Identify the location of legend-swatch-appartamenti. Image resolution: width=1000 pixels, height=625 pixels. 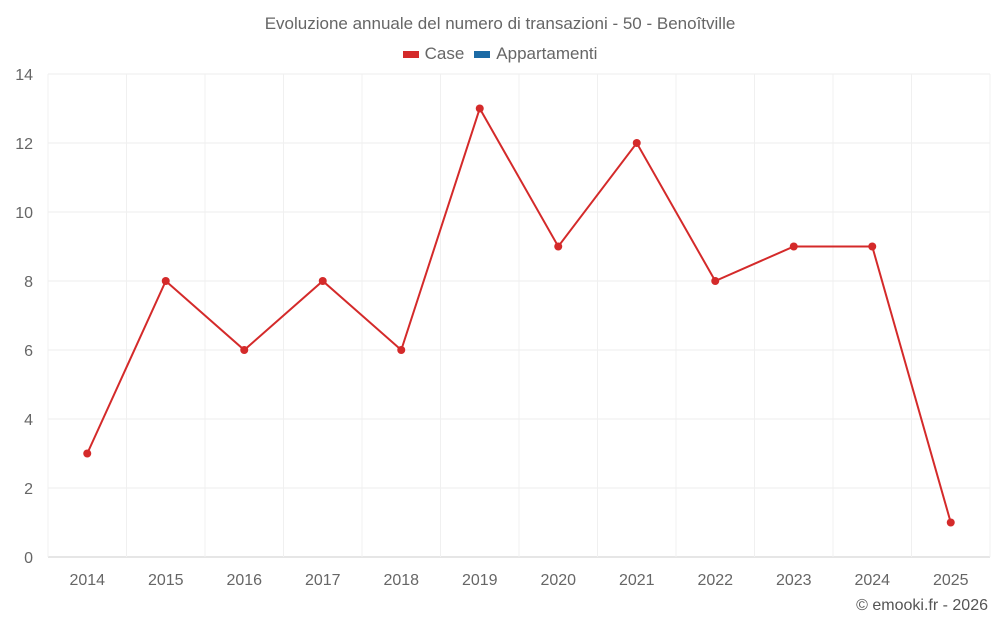
(482, 54).